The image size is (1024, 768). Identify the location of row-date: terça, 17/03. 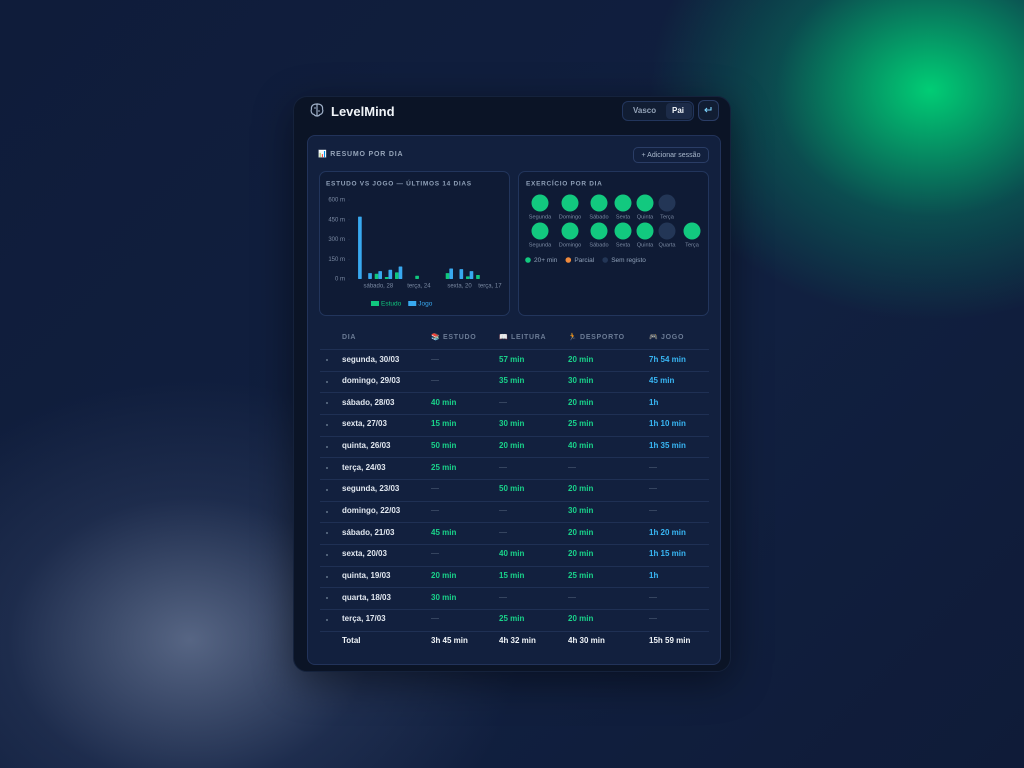
(364, 619).